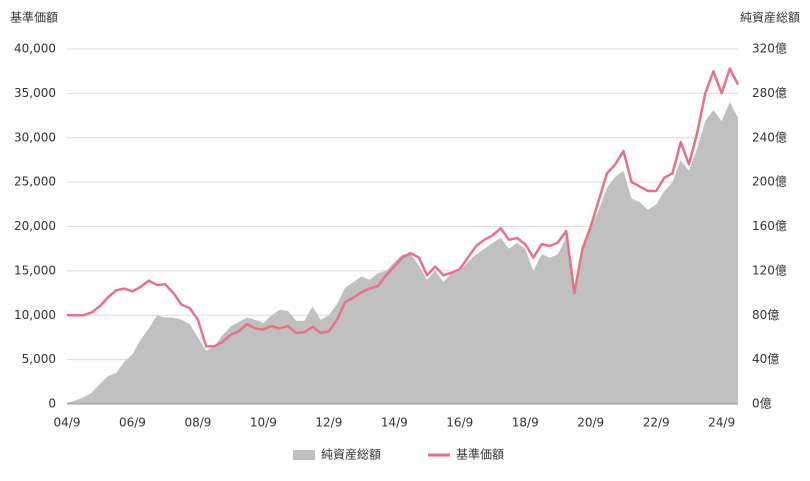 This screenshot has height=481, width=810. I want to click on legend-label: 基準価額, so click(480, 454).